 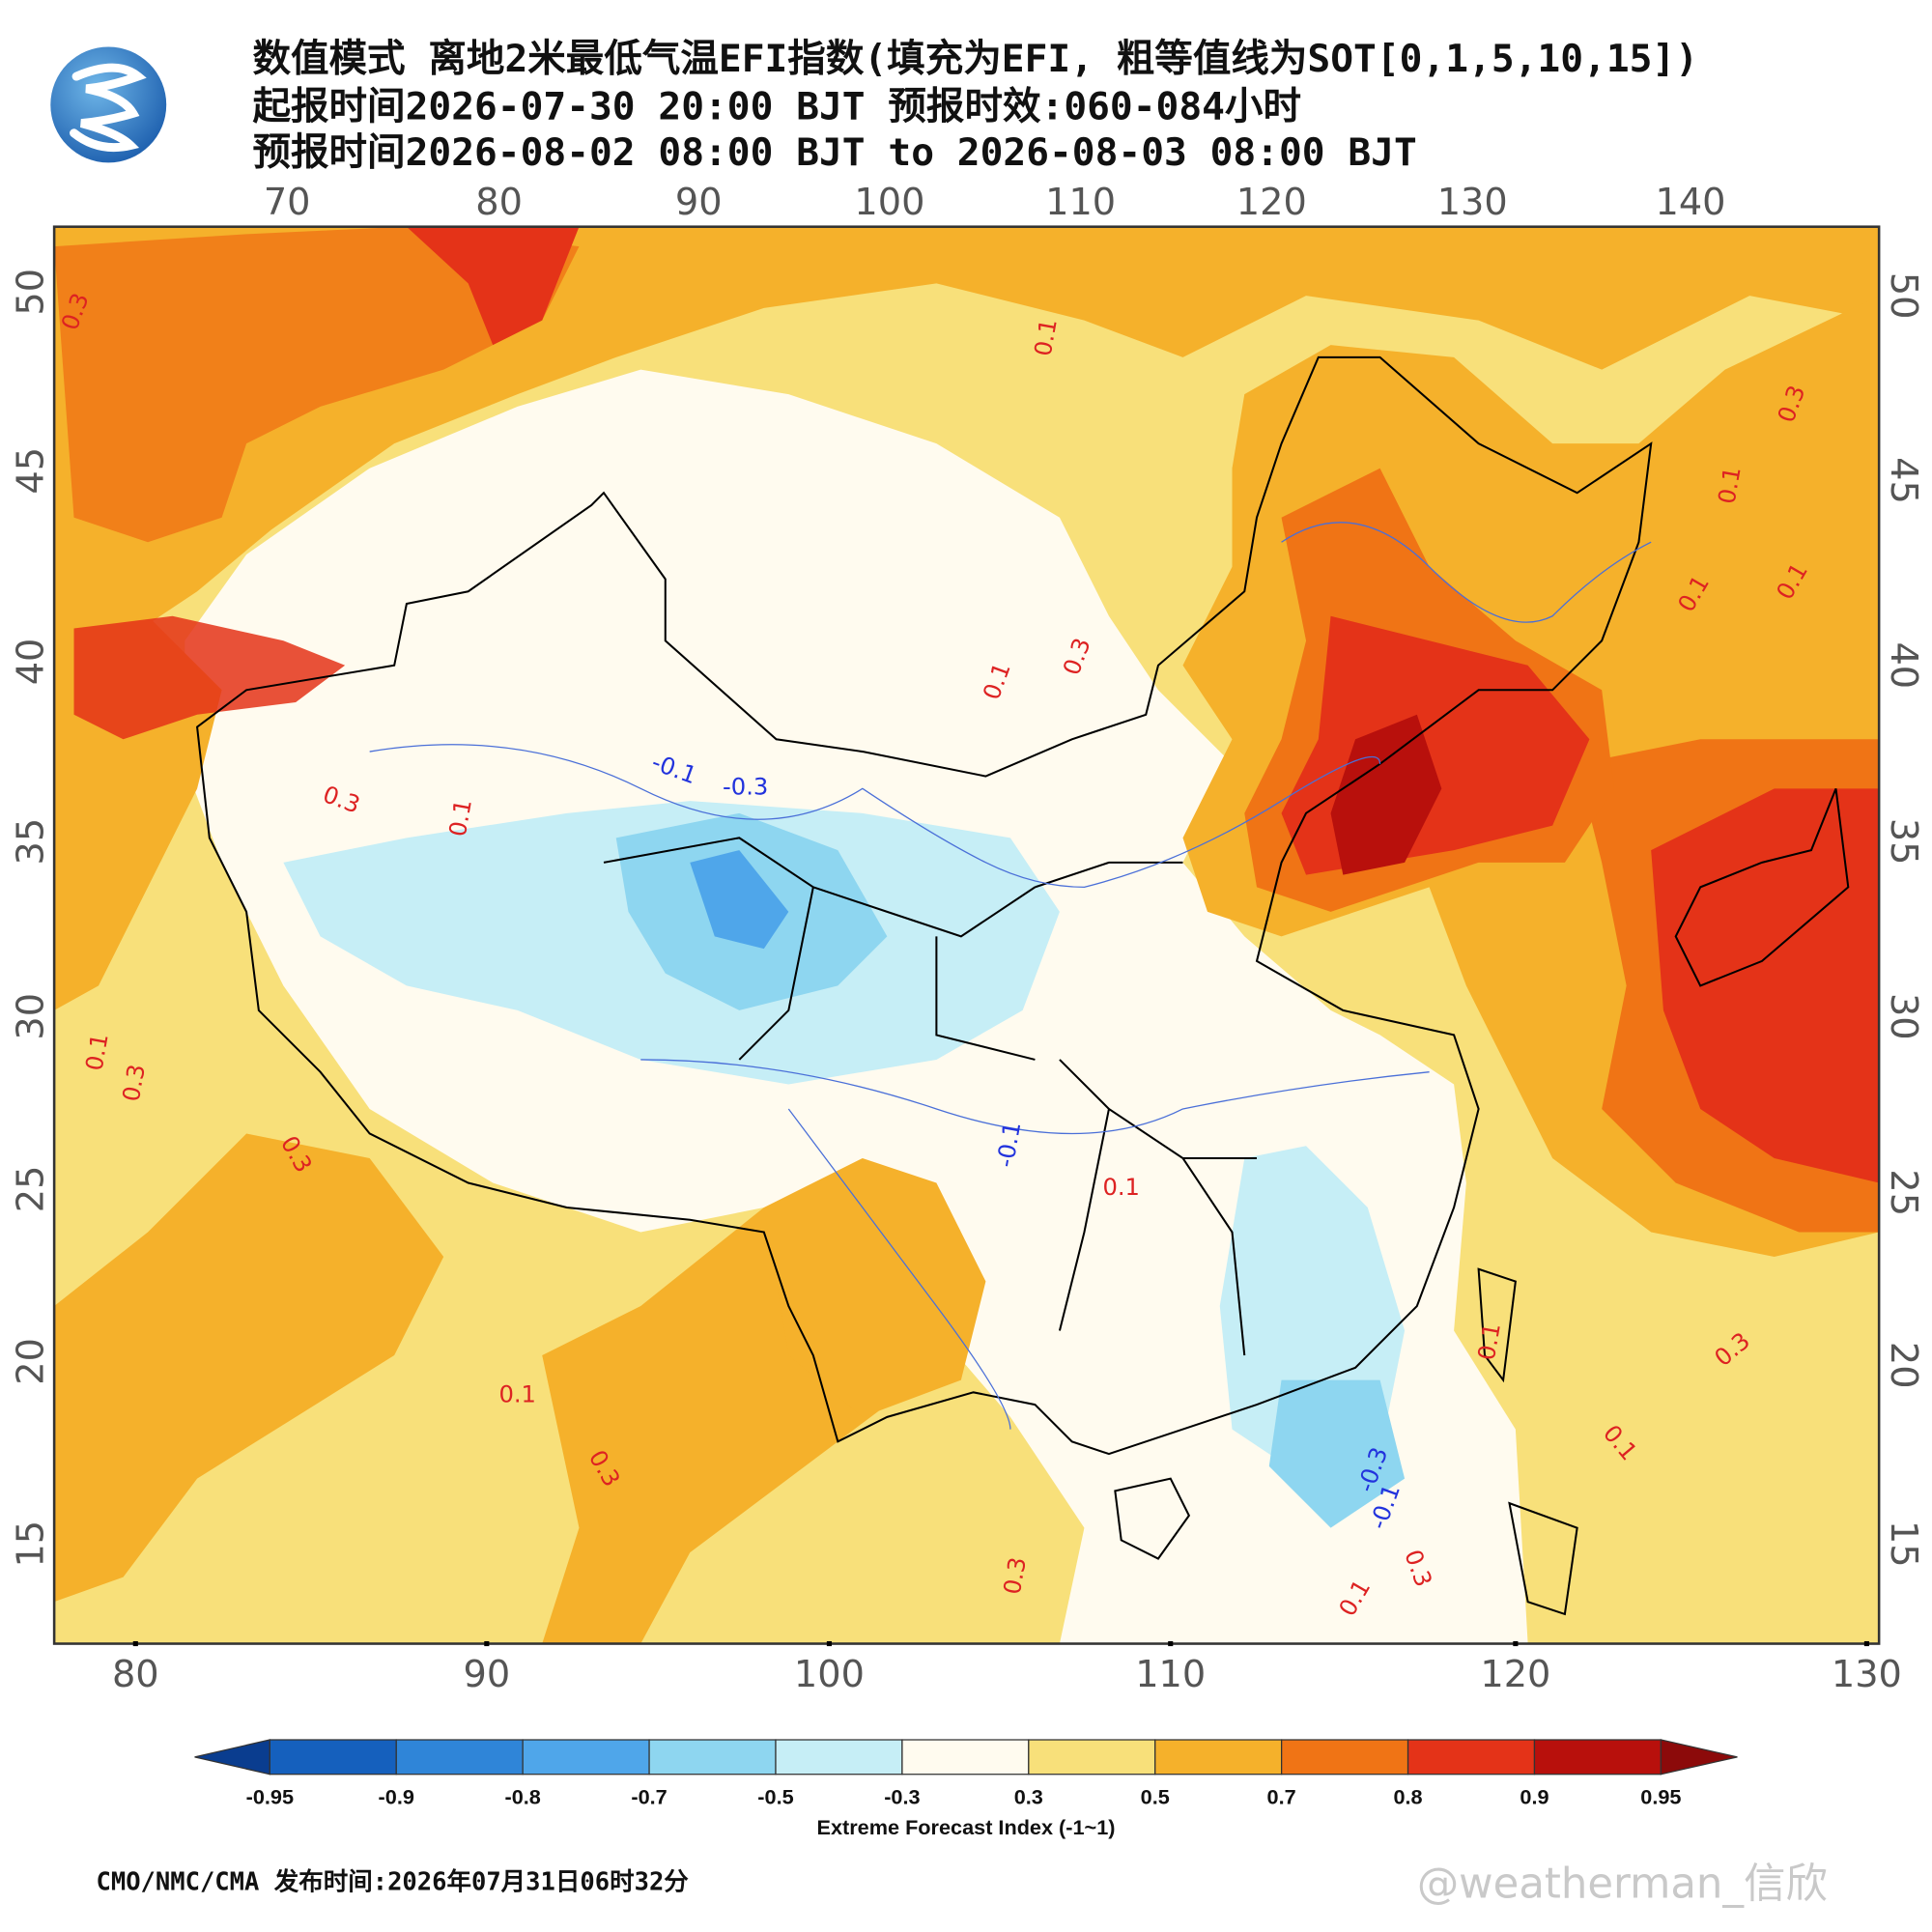 What do you see at coordinates (31, 662) in the screenshot?
I see `left-lat-label: 40` at bounding box center [31, 662].